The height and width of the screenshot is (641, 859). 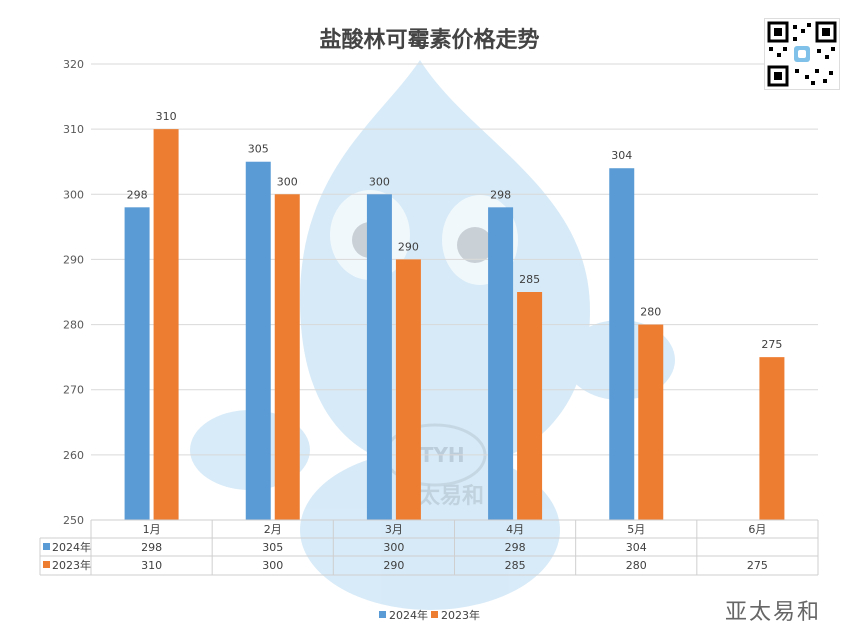 I want to click on data-label: 290, so click(x=408, y=246).